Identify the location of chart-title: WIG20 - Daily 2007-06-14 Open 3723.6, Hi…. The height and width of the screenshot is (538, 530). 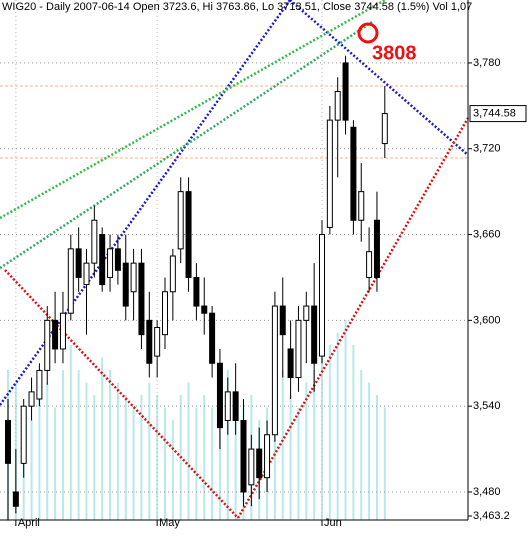
(237, 7).